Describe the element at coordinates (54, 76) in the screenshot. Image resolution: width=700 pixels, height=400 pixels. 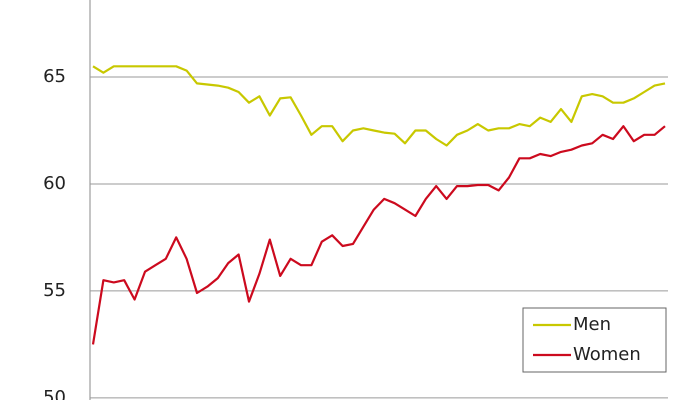
I see `y-tick-label: 65` at that location.